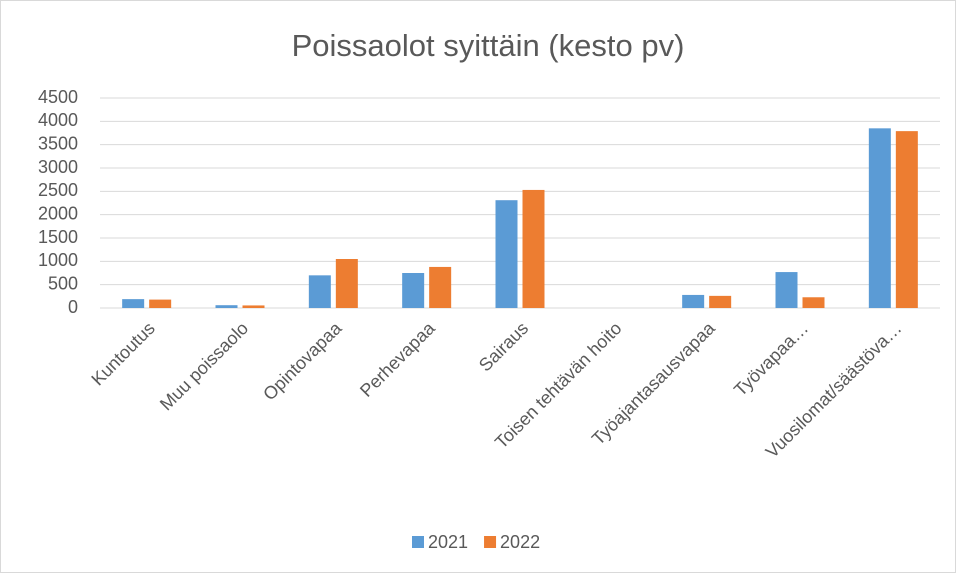  I want to click on y-tick-label: 2500, so click(58, 190).